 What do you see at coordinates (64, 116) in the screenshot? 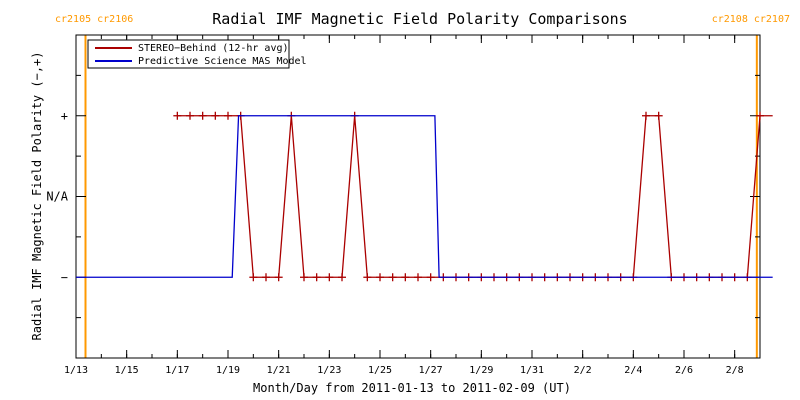
I see `y-tick-label: +` at bounding box center [64, 116].